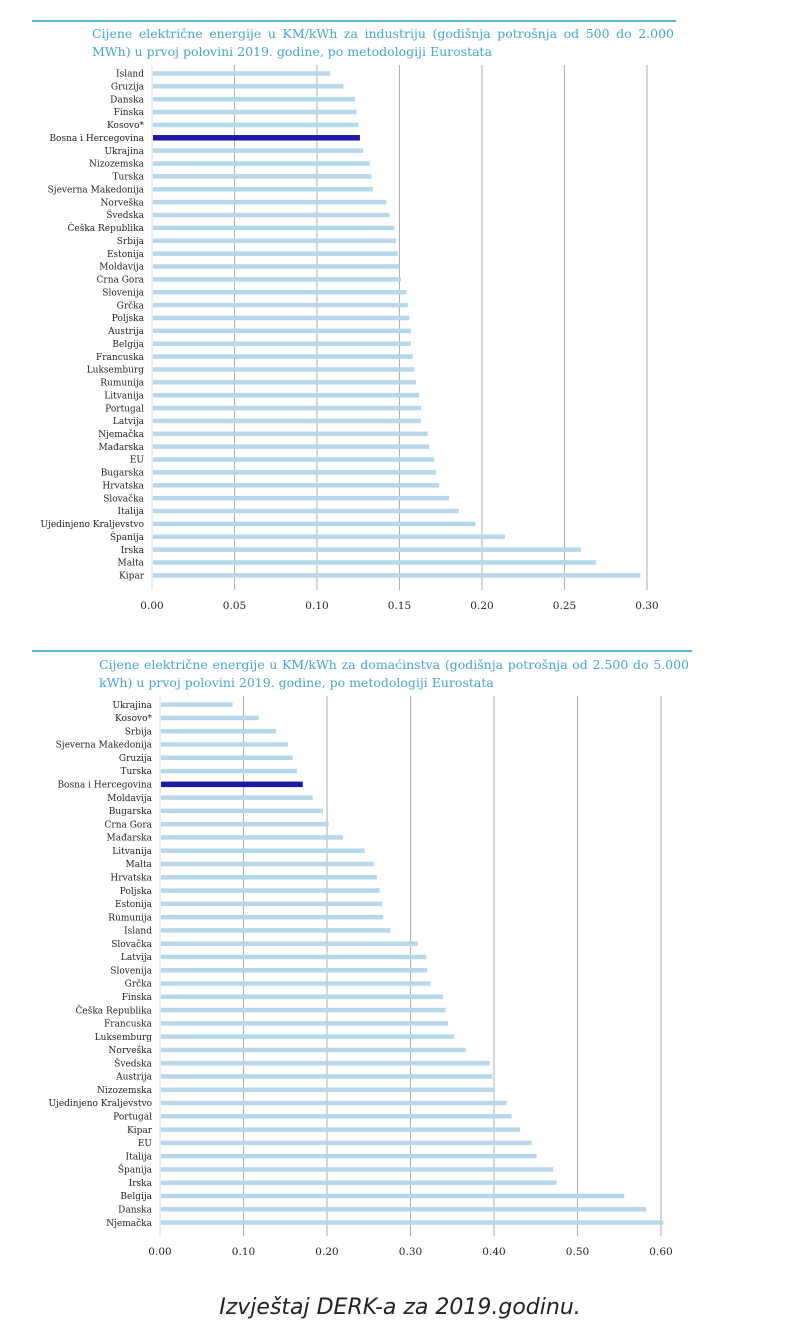 This screenshot has width=800, height=1335. I want to click on category-label: Bosna i Hercegovina, so click(104, 786).